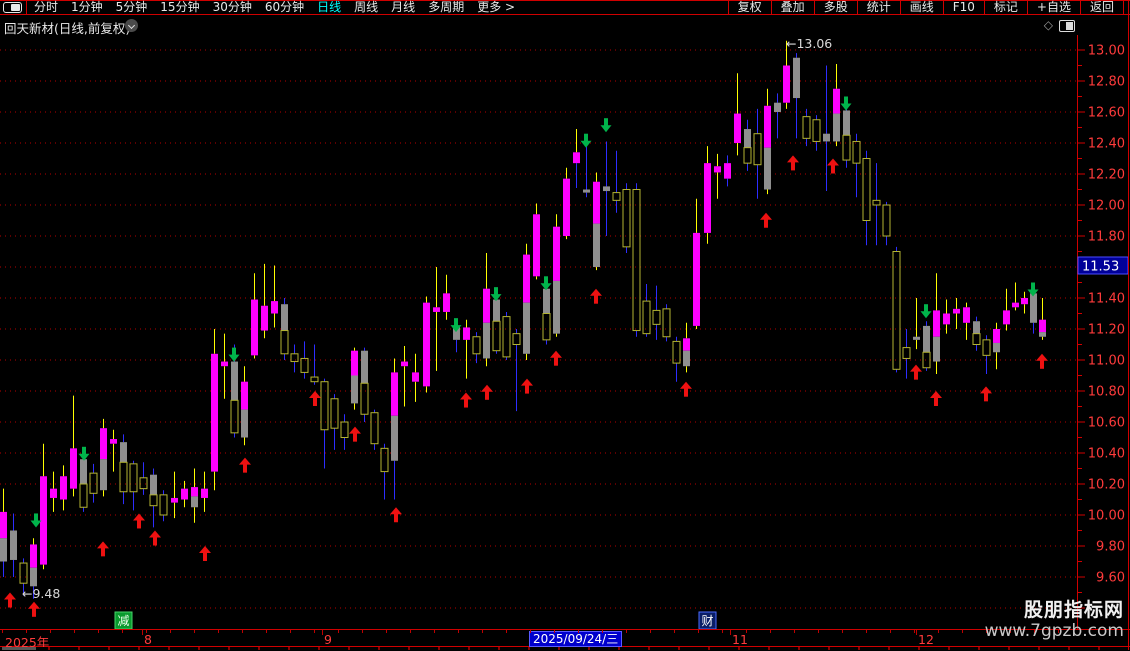 The height and width of the screenshot is (651, 1130). I want to click on period-tab-5分钟: 5分钟, so click(131, 7).